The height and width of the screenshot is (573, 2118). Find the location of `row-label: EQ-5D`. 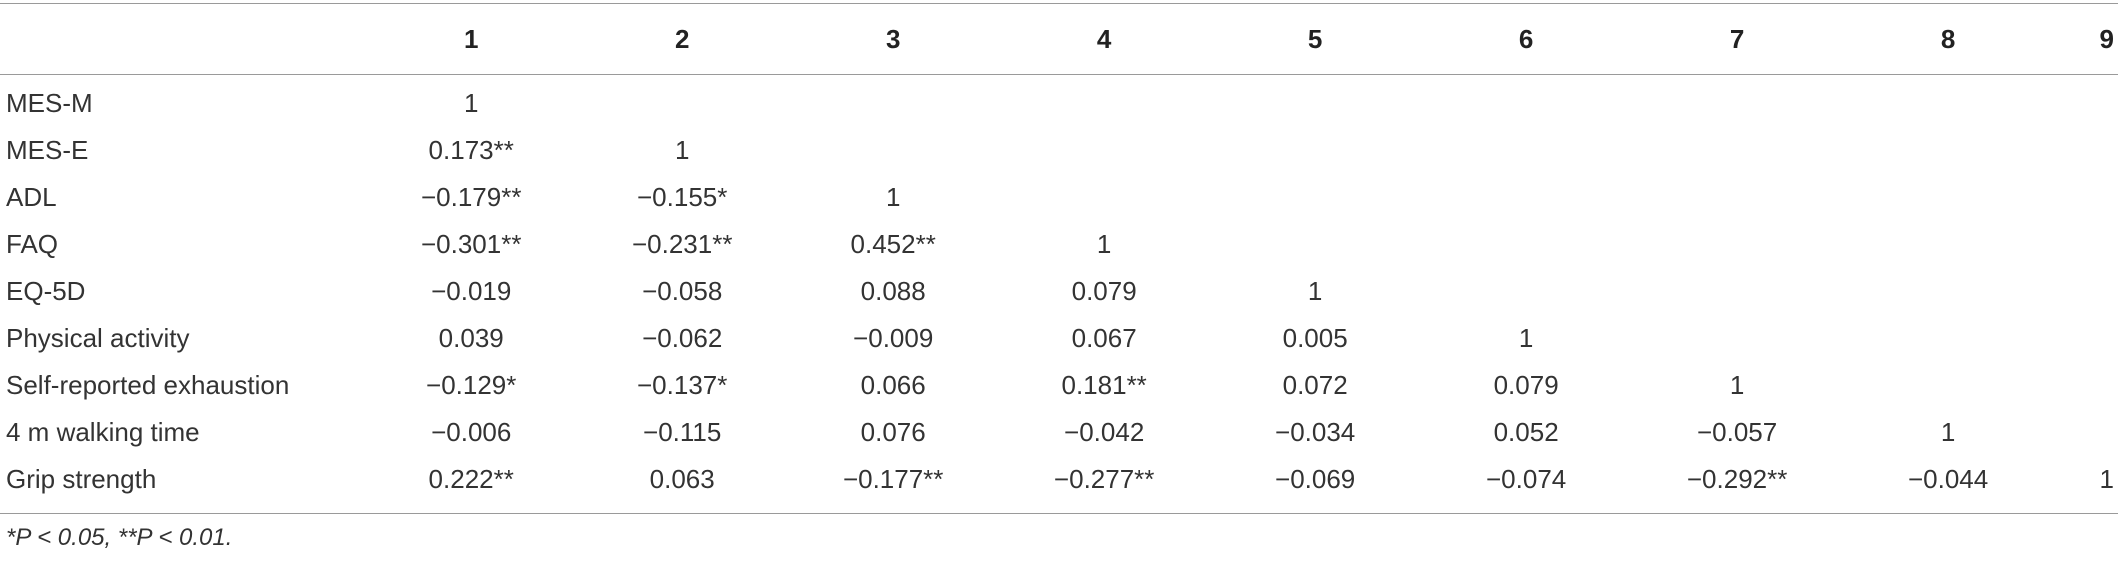

row-label: EQ-5D is located at coordinates (46, 291).